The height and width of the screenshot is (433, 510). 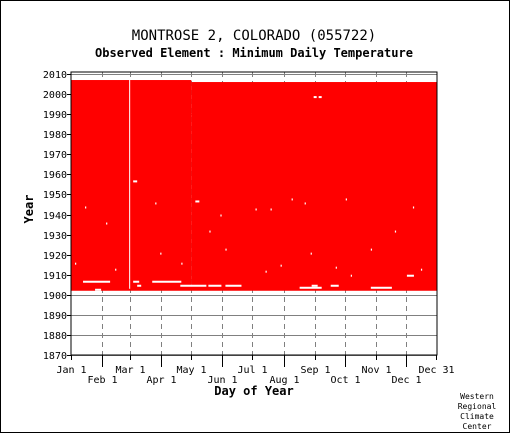 I want to click on y-axis-label: Year, so click(x=29, y=209).